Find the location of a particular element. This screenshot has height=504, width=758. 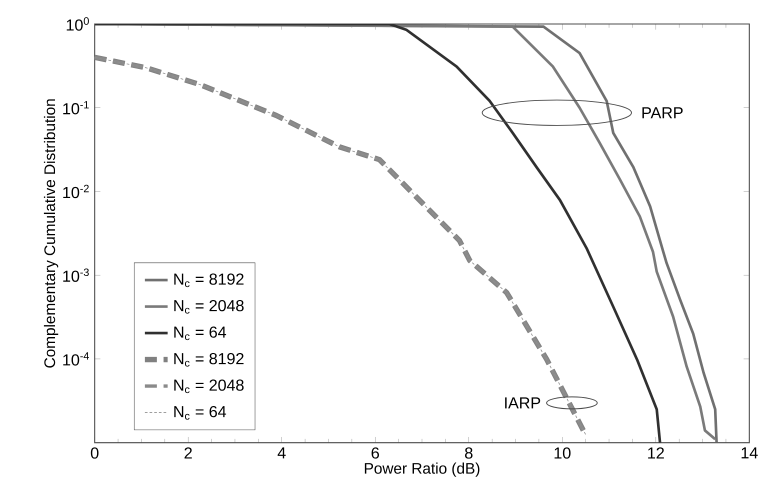

y-tick-label: 10$^{-3}$ is located at coordinates (76, 275).